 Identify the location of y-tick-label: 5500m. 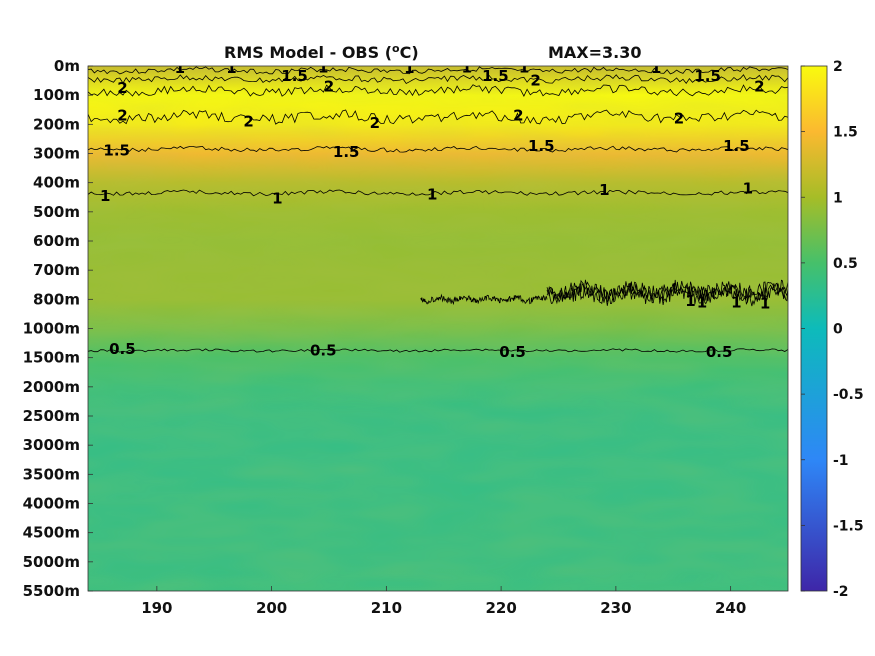
(51, 591).